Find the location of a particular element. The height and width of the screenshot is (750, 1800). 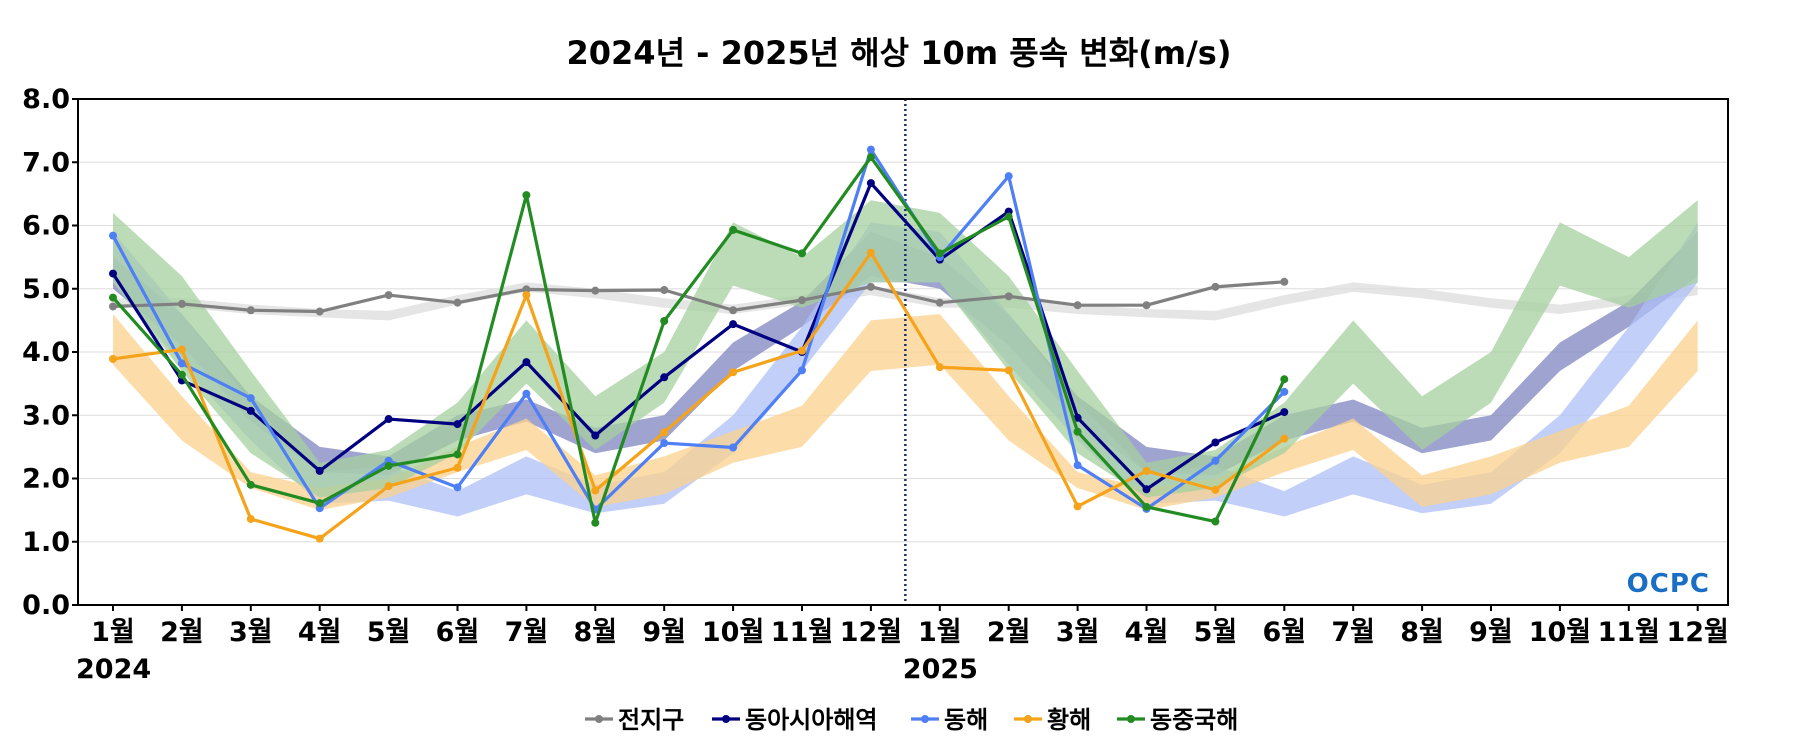

year-label: 2025 is located at coordinates (940, 669).